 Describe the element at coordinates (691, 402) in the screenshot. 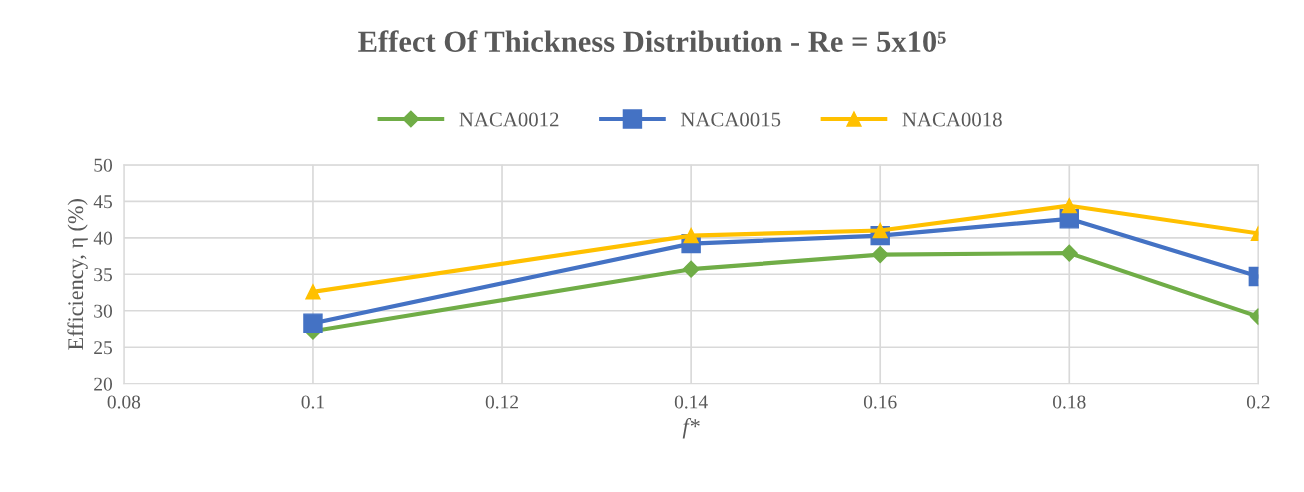

I see `x-tick-label: 0.14` at that location.